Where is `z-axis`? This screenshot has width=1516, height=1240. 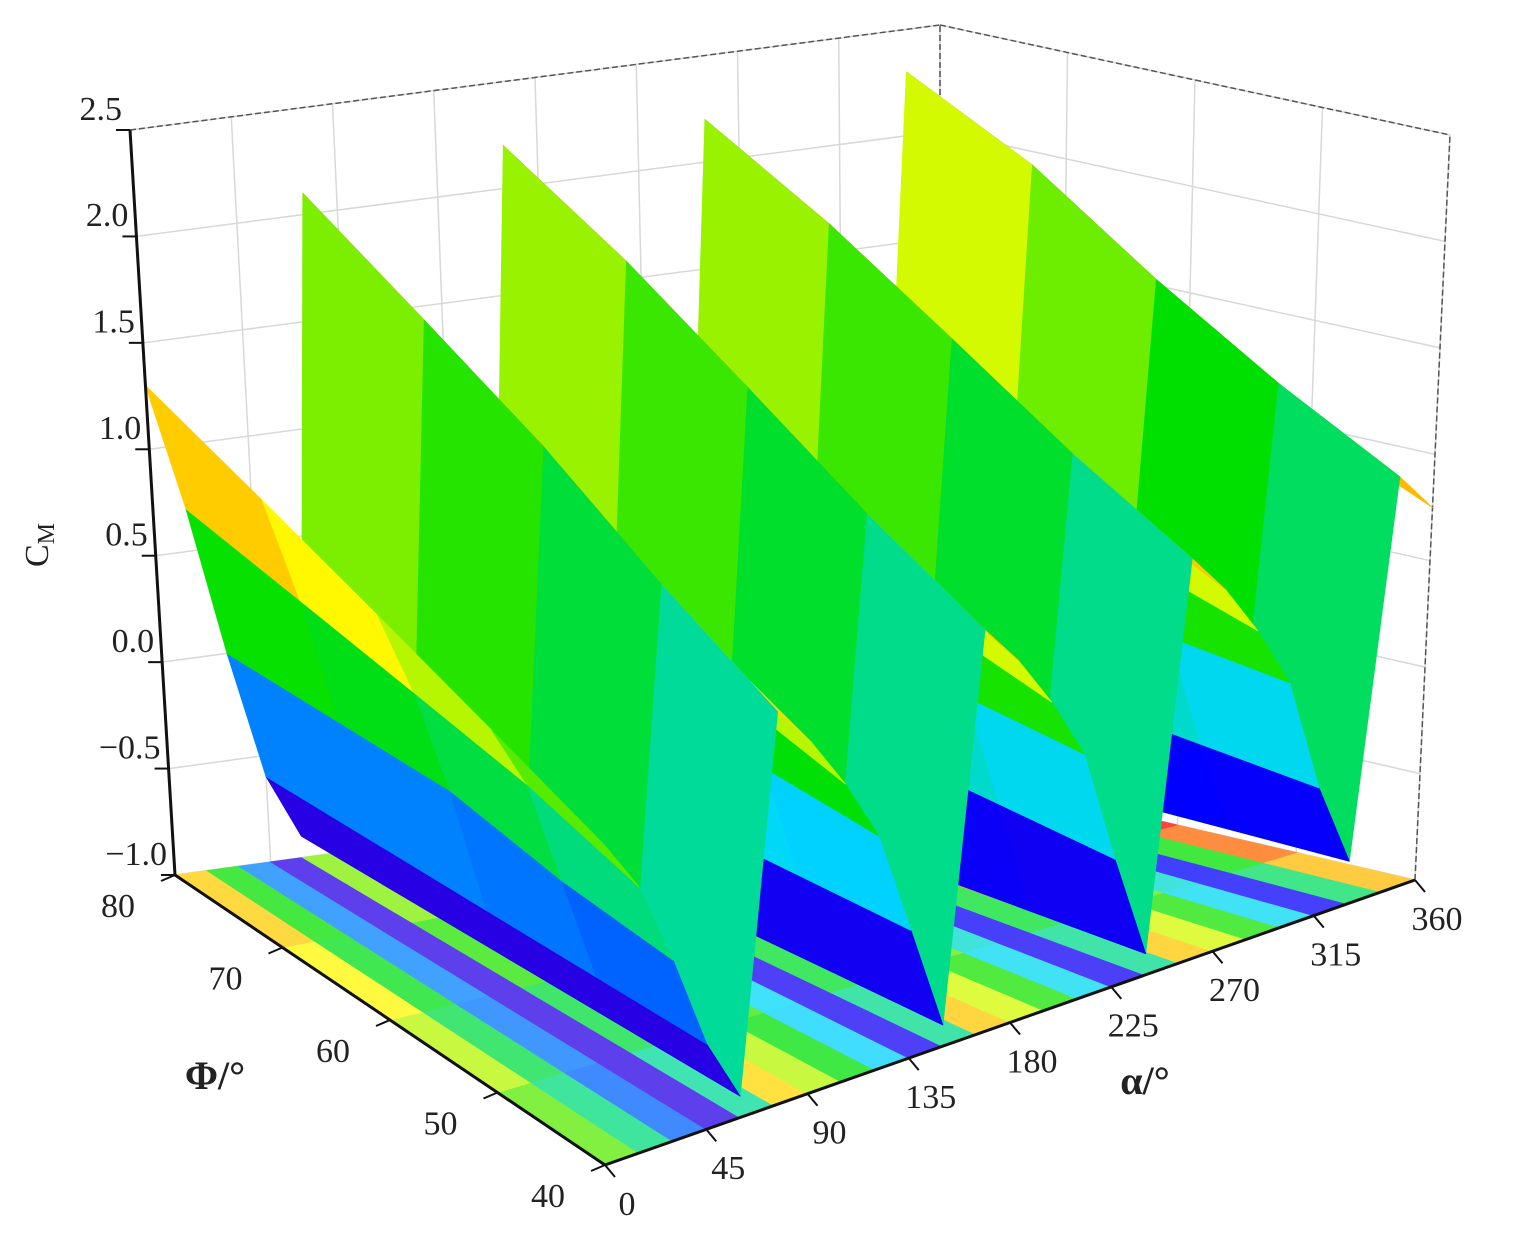
z-axis is located at coordinates (152, 502).